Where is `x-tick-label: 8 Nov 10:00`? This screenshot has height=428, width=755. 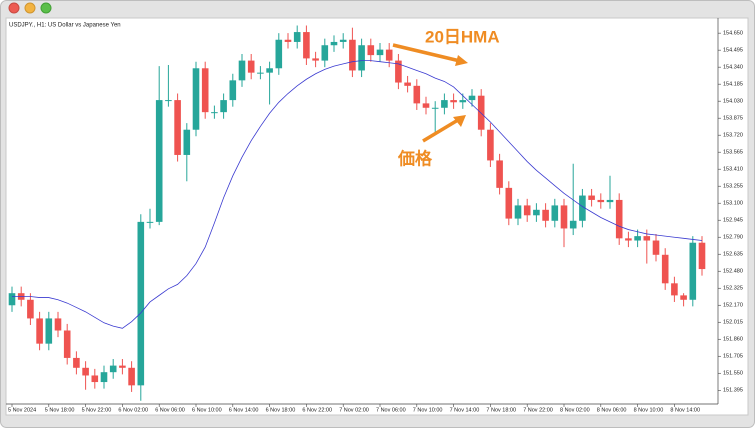 x-tick-label: 8 Nov 10:00 is located at coordinates (649, 410).